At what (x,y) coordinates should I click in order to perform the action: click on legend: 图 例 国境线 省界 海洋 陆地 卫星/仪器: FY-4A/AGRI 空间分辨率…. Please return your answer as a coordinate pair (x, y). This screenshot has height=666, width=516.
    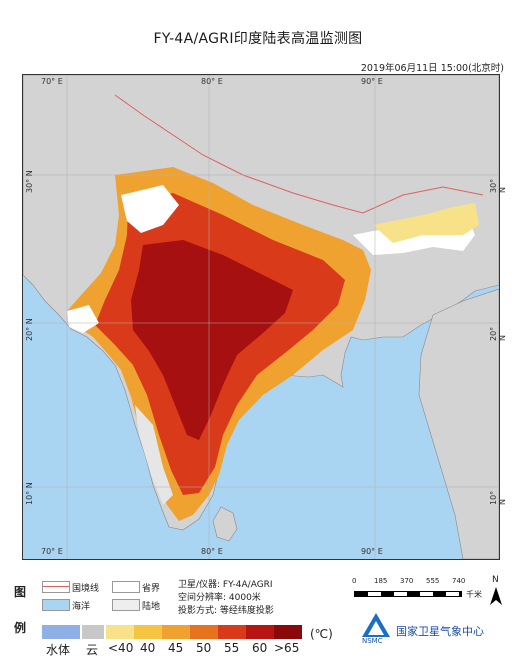
    Looking at the image, I should click on (260, 618).